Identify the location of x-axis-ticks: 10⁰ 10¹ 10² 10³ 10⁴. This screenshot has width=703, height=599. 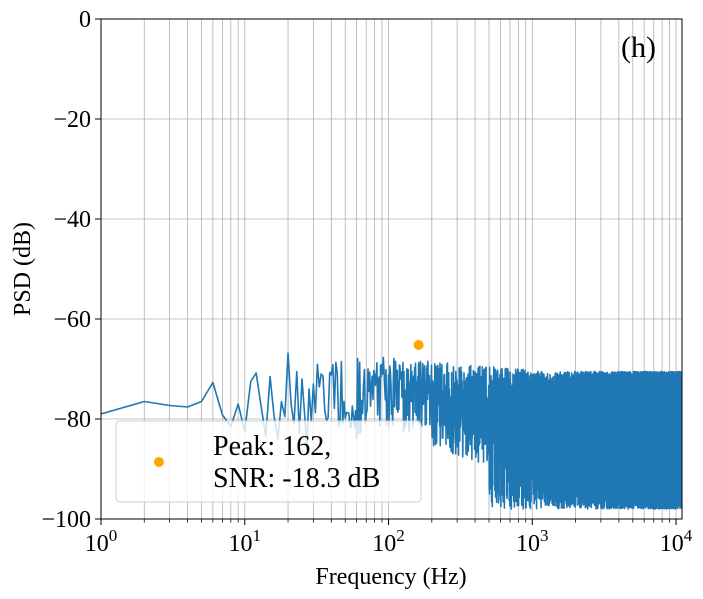
(389, 538).